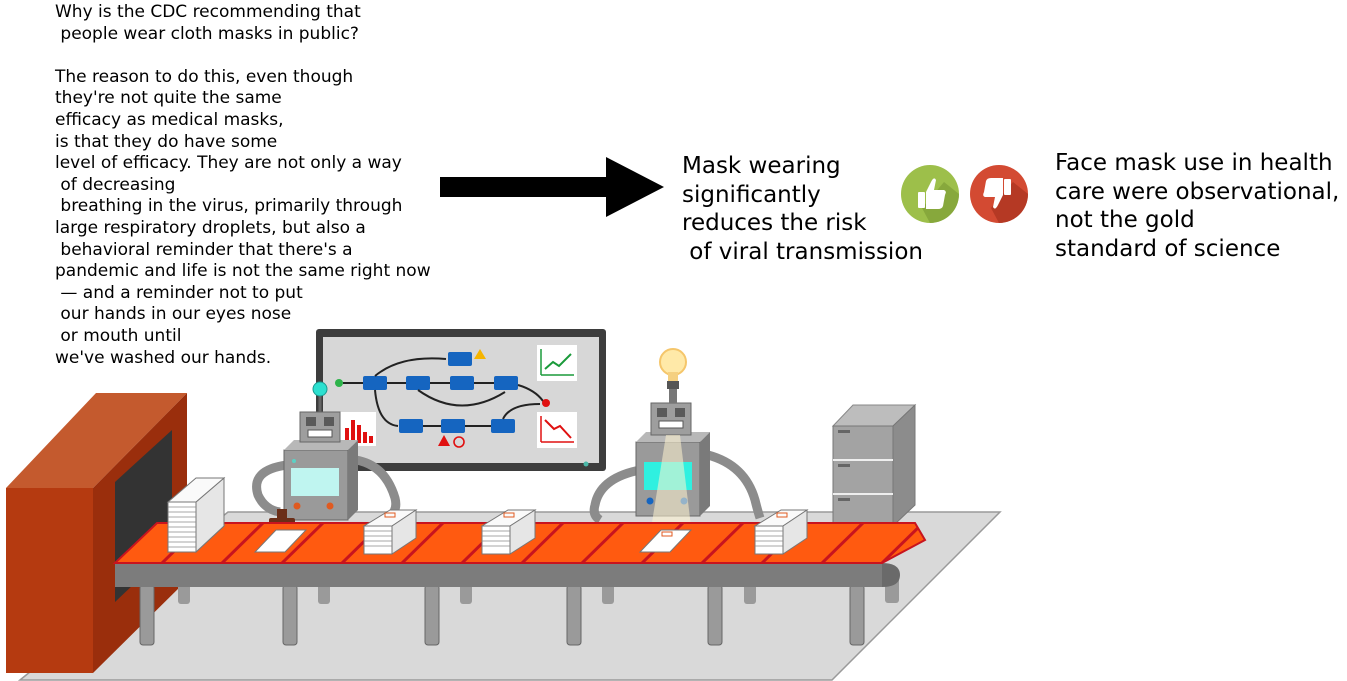 This screenshot has width=1347, height=681. I want to click on answer-line: — and a reminder not to put, so click(179, 292).